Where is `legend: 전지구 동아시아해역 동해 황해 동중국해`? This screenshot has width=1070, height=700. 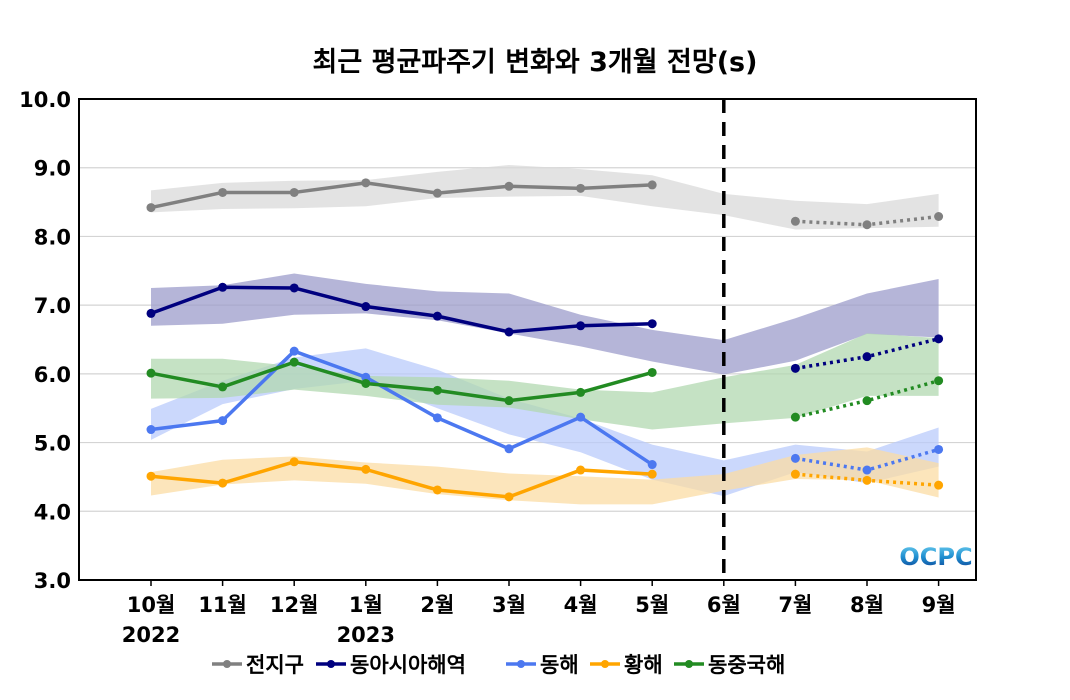
legend: 전지구 동아시아해역 동해 황해 동중국해 is located at coordinates (498, 665).